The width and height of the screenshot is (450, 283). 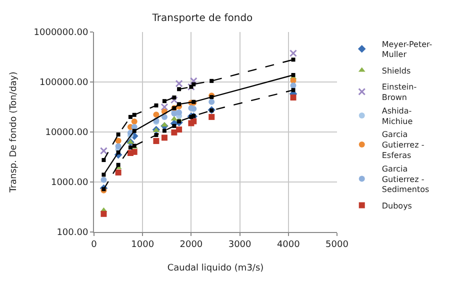 What do you see at coordinates (396, 71) in the screenshot?
I see `legend-label: Shields` at bounding box center [396, 71].